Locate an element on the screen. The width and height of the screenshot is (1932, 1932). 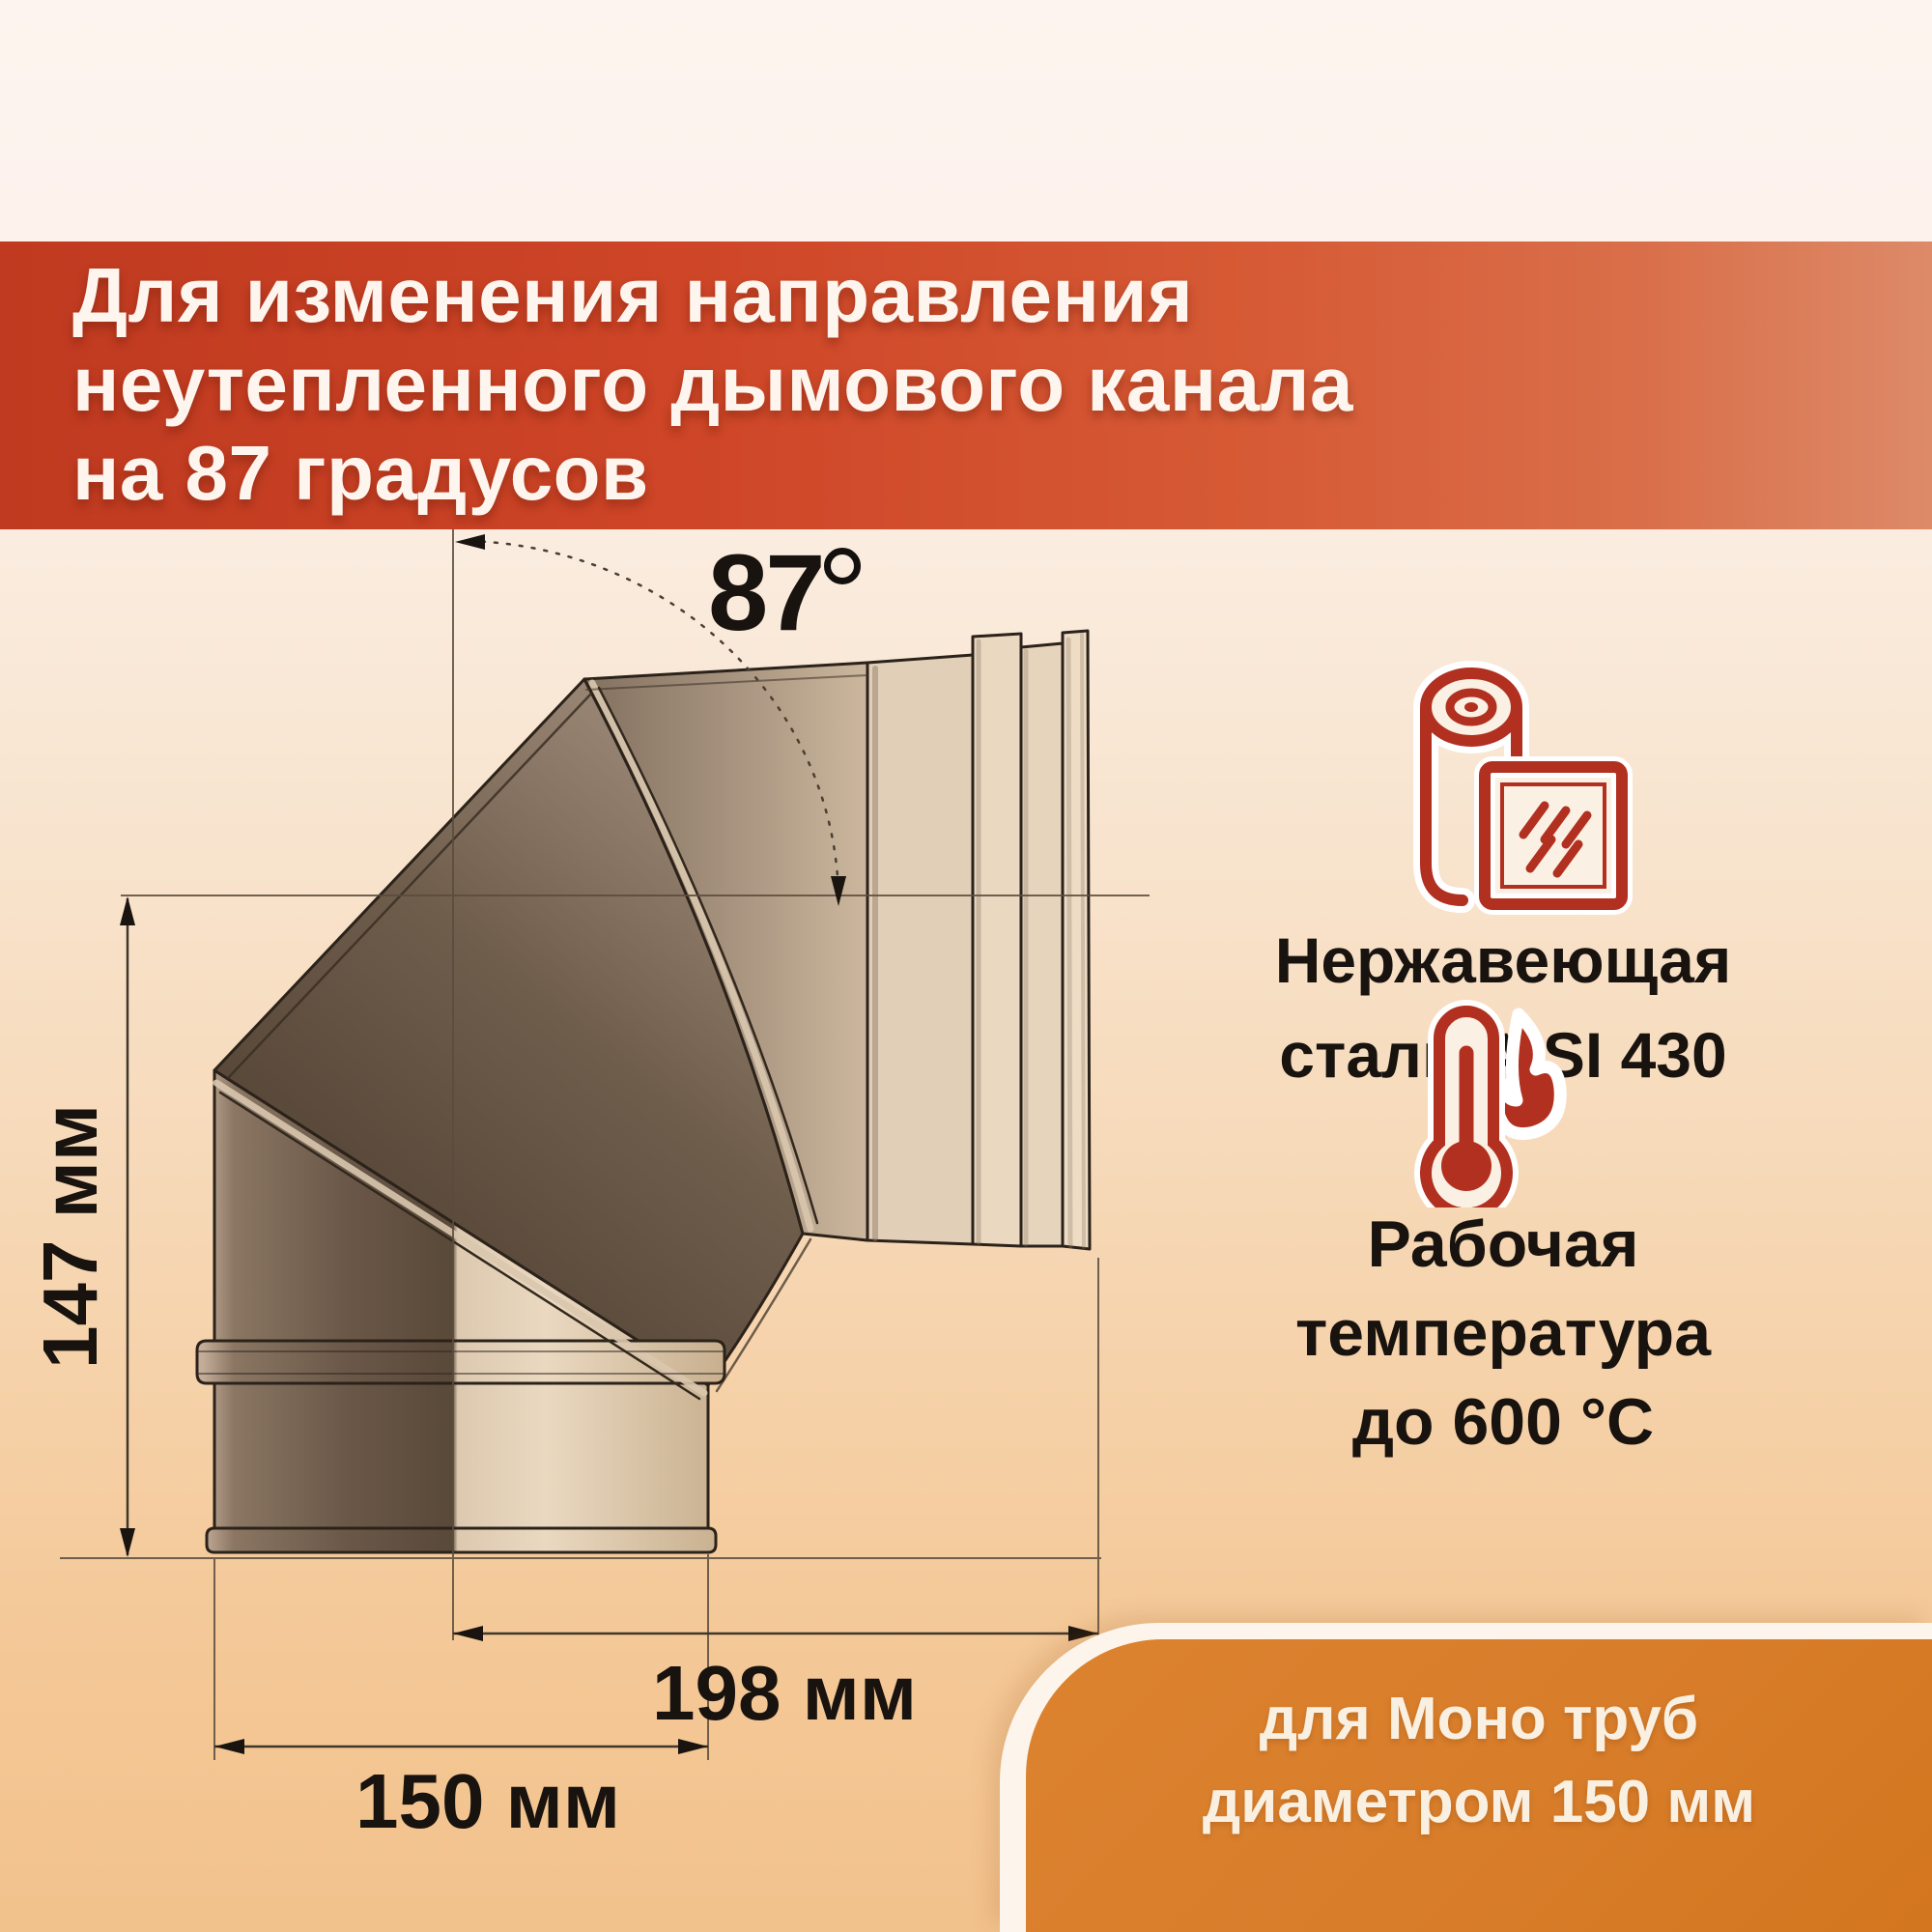
arrow-147-down is located at coordinates (127, 1542).